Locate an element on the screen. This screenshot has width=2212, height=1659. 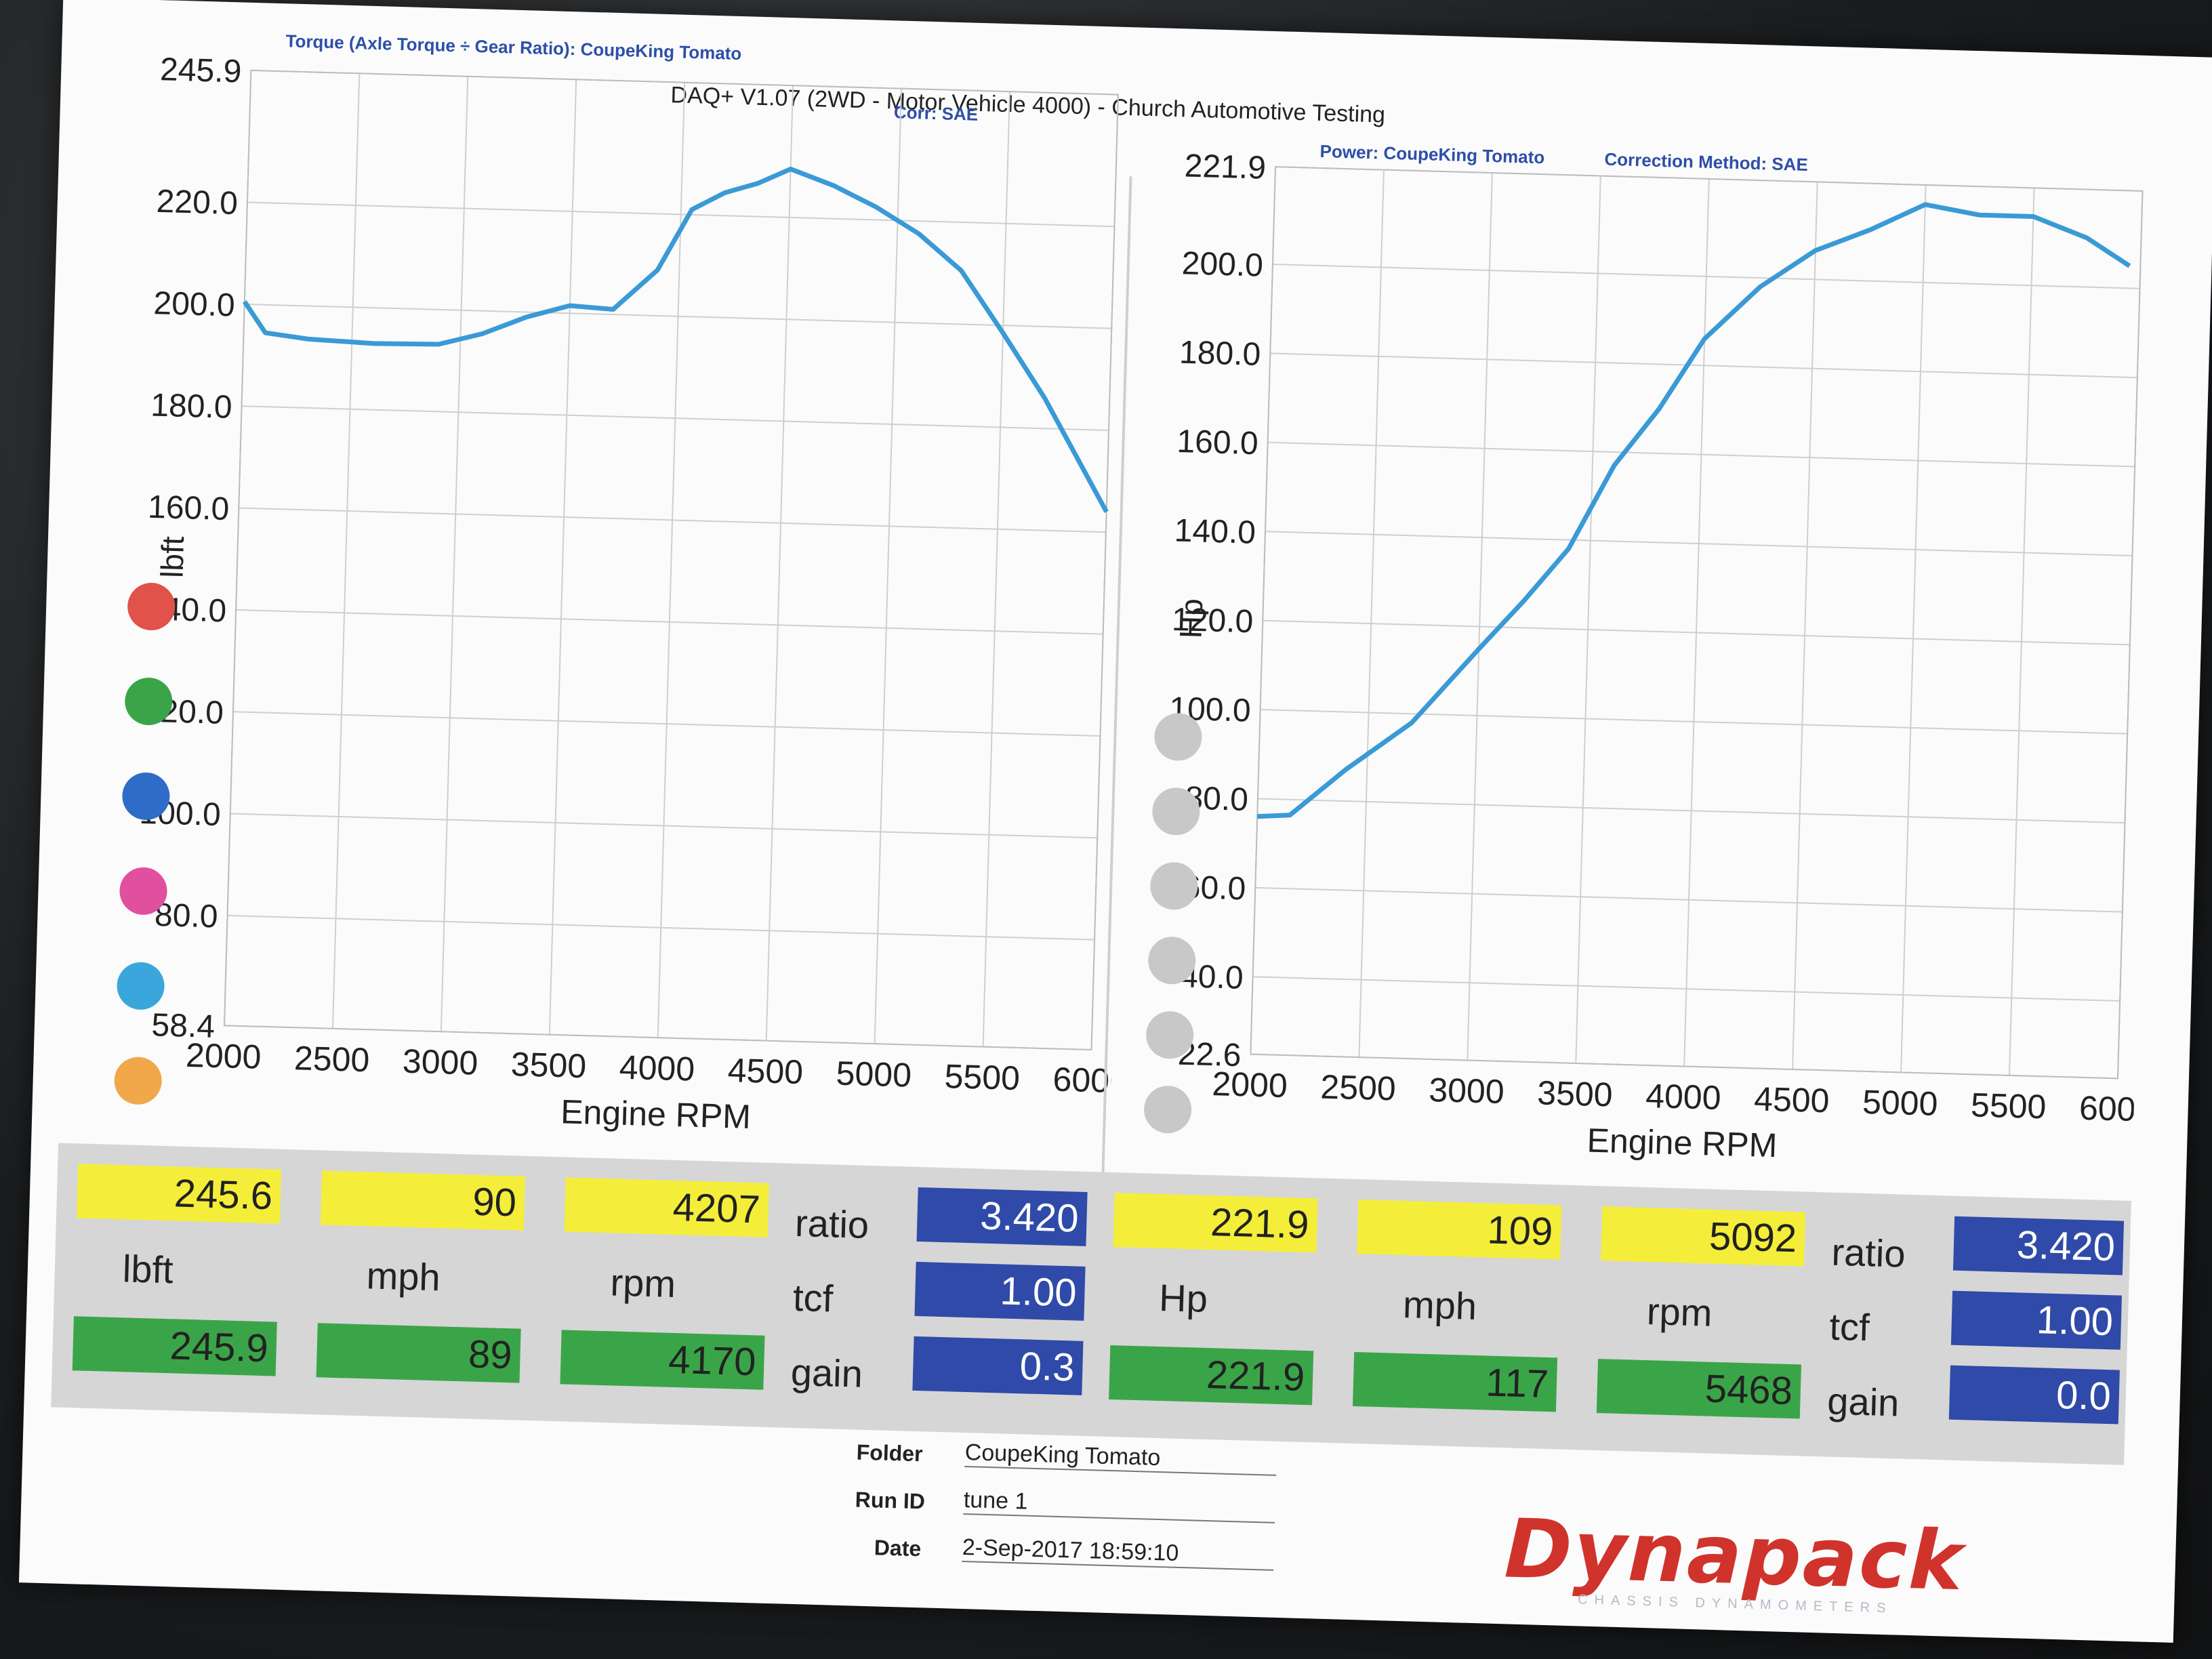
power-current-value: 109 is located at coordinates (1459, 1230).